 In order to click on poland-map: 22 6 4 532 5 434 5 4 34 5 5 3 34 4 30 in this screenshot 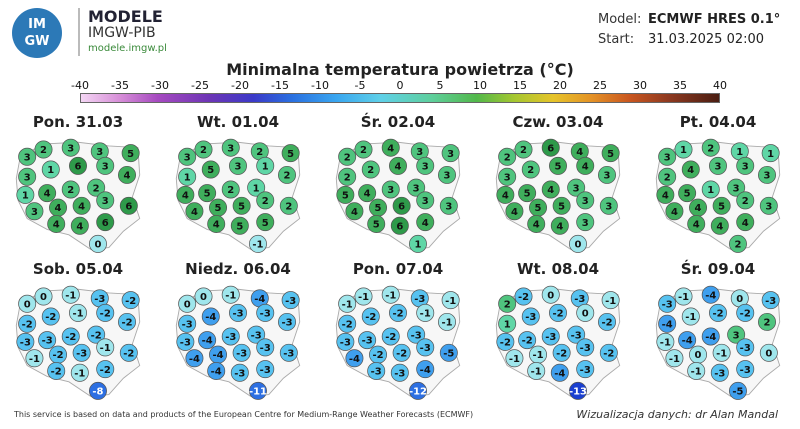, I will do `click(558, 195)`.